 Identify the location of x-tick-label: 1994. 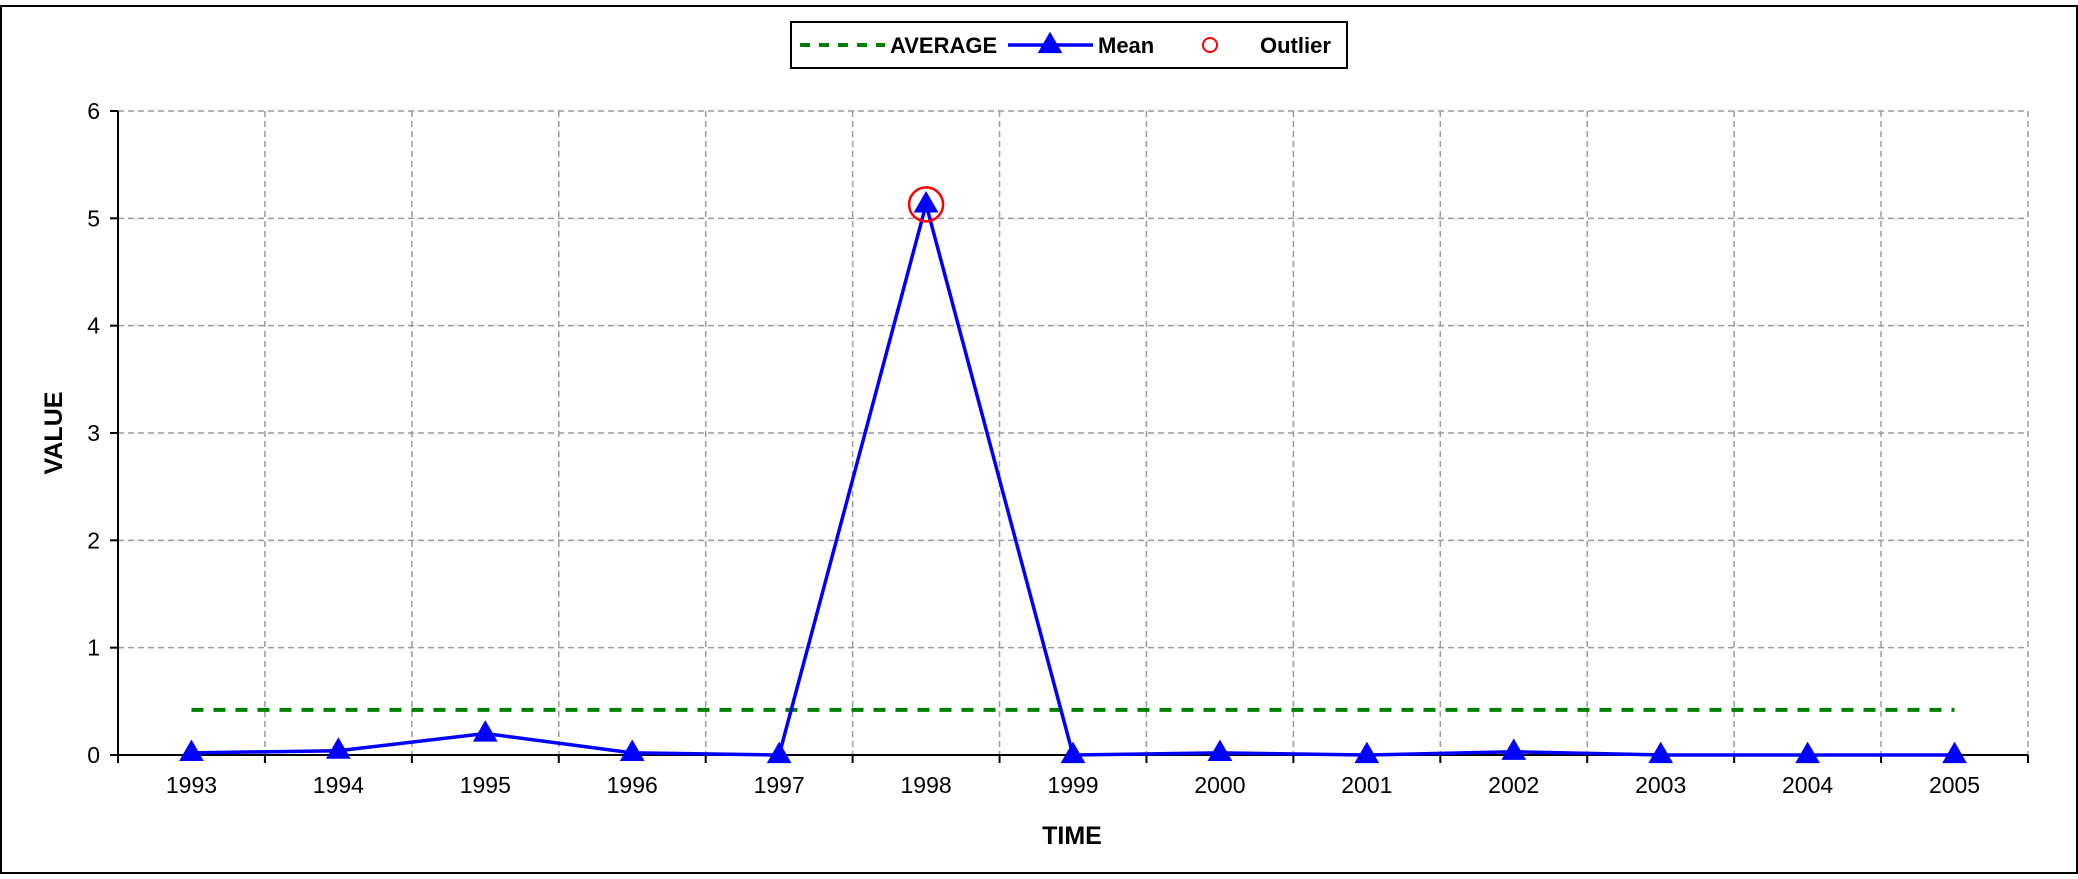
(338, 785).